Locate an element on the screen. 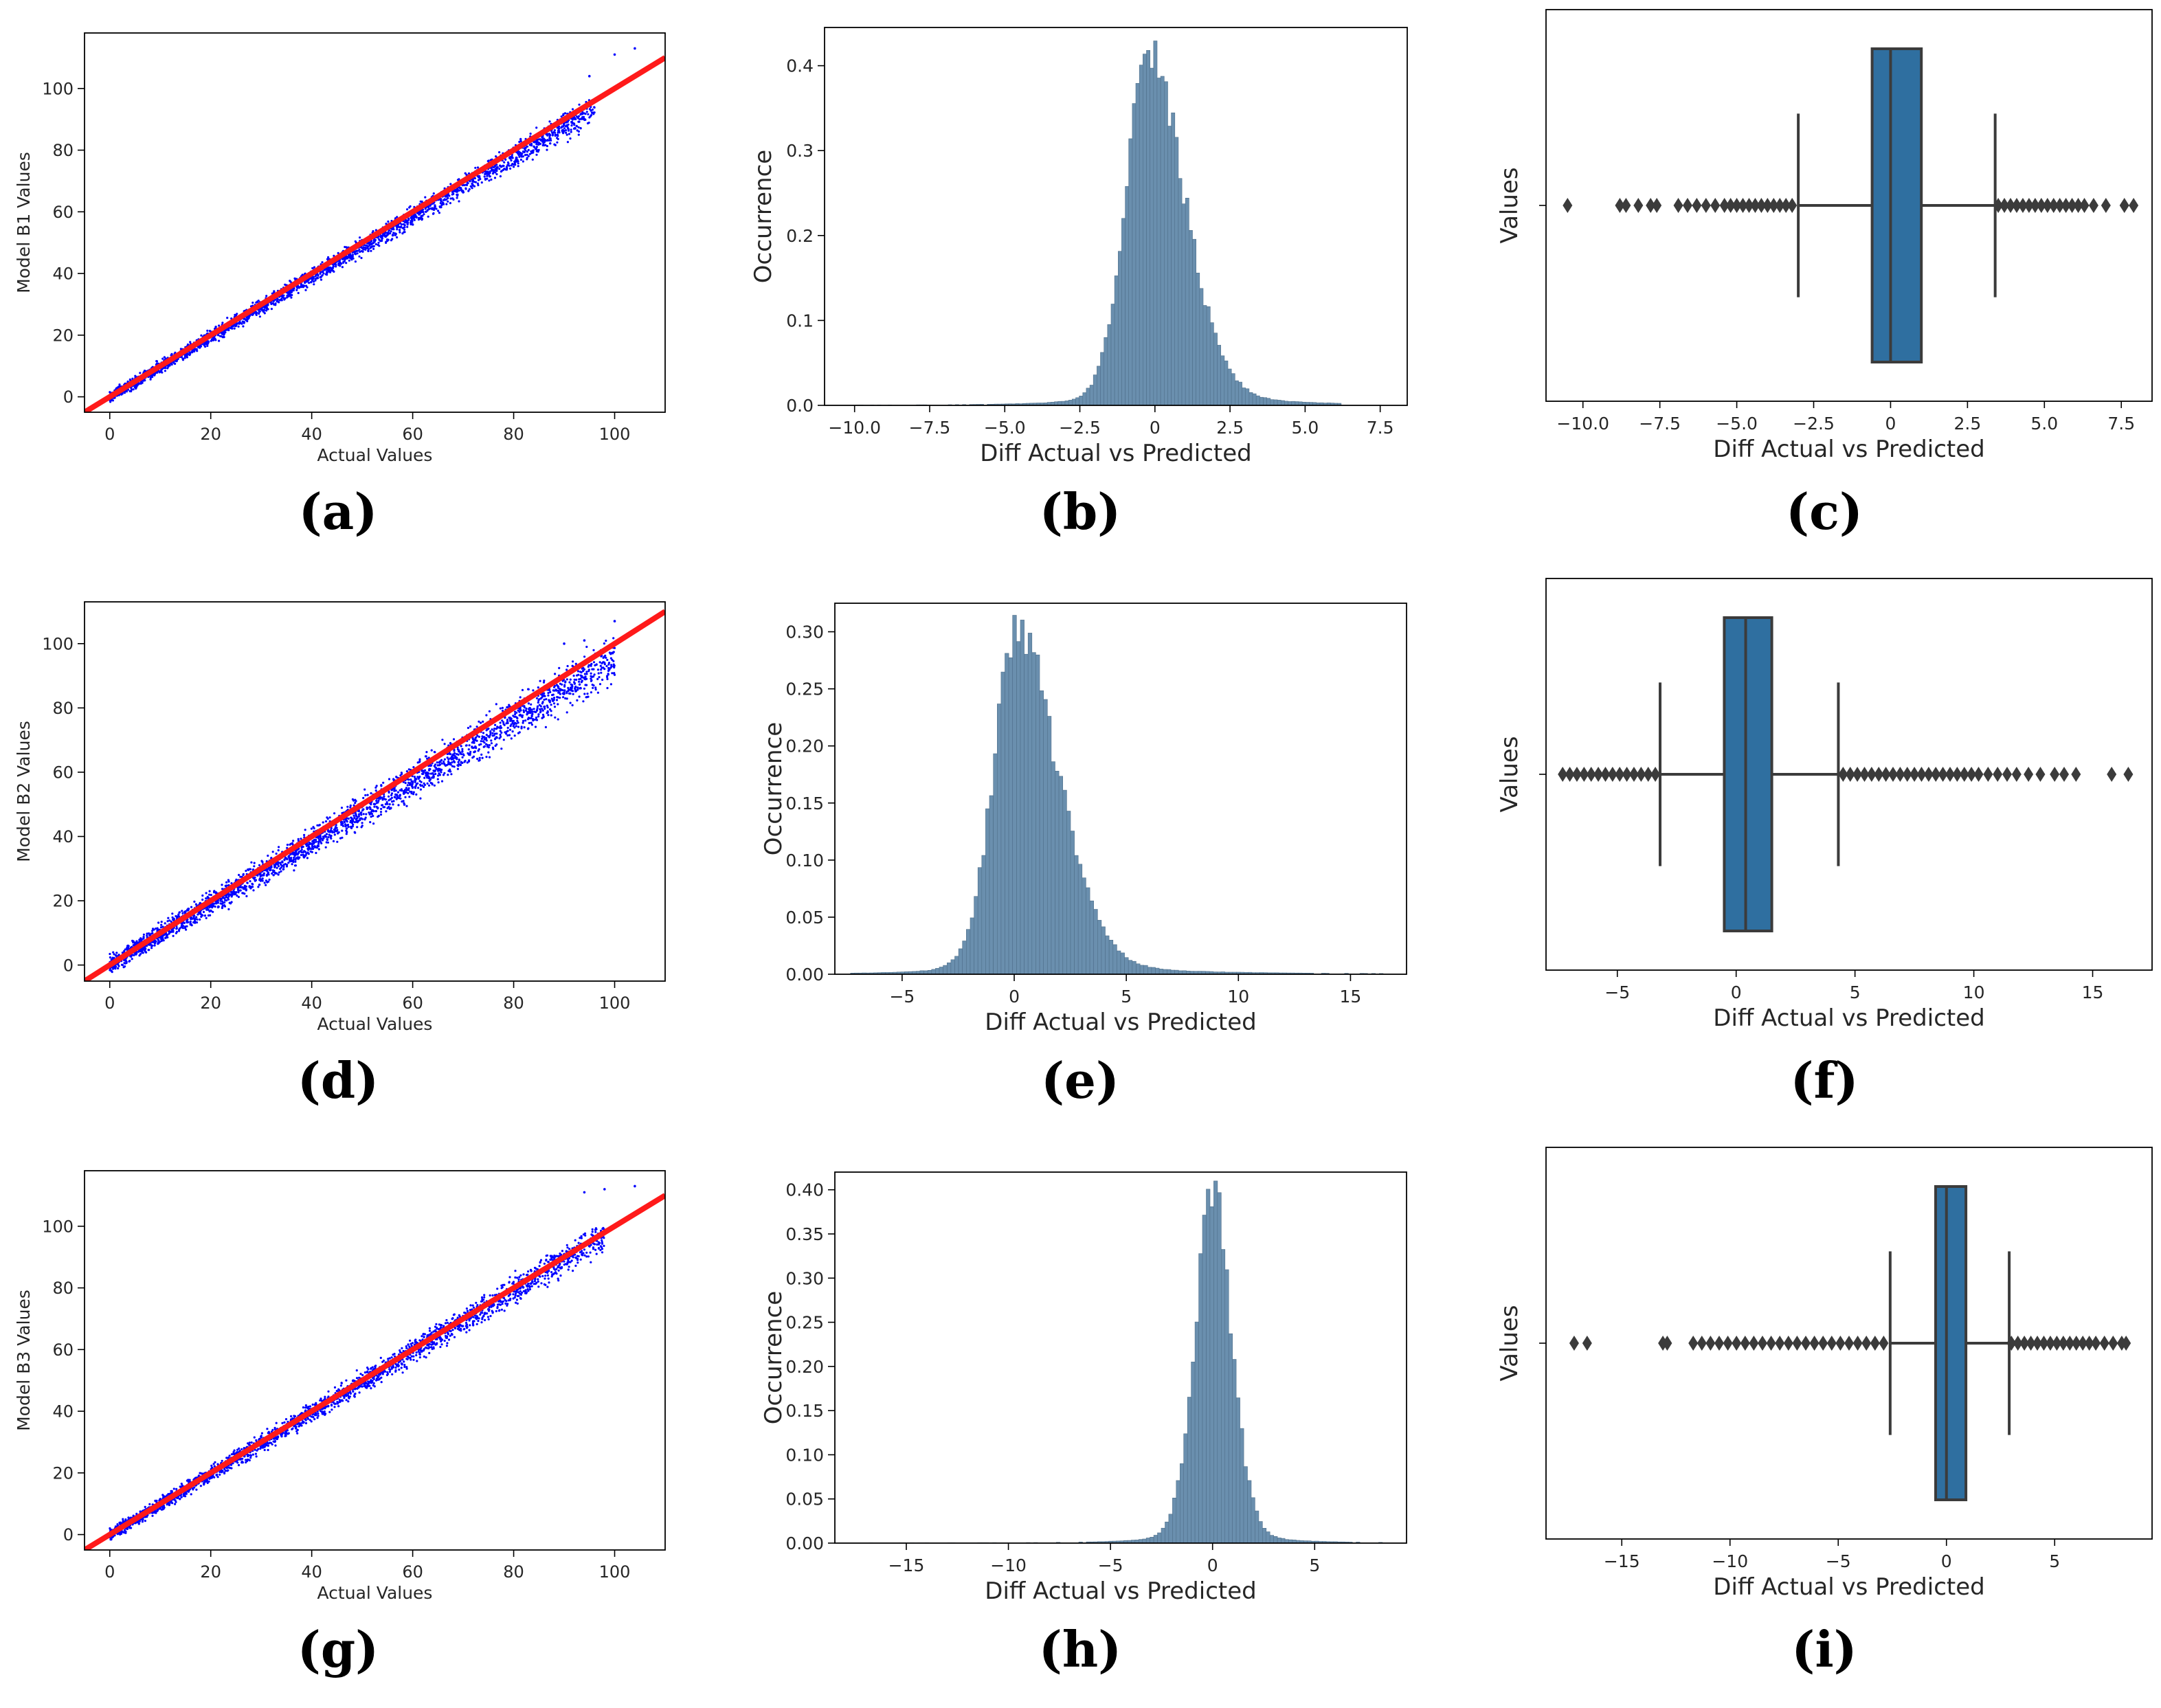 The image size is (2161, 1708). panel-label-c: (c) is located at coordinates (1824, 511).